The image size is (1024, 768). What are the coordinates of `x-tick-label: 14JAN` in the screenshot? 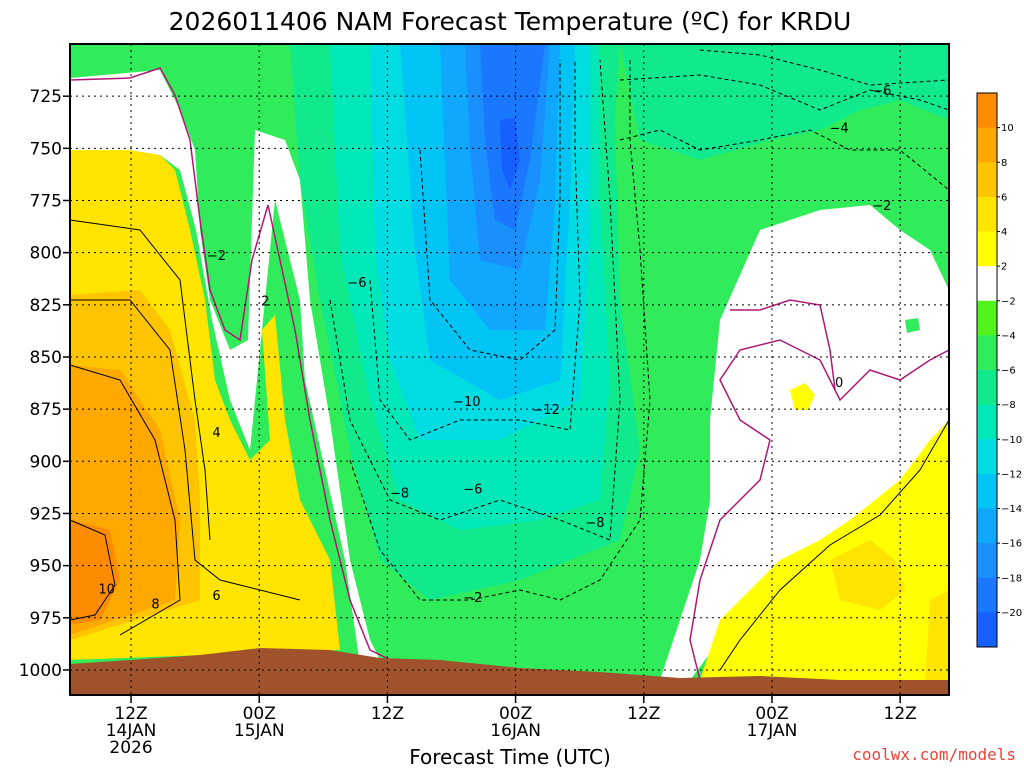 It's located at (131, 731).